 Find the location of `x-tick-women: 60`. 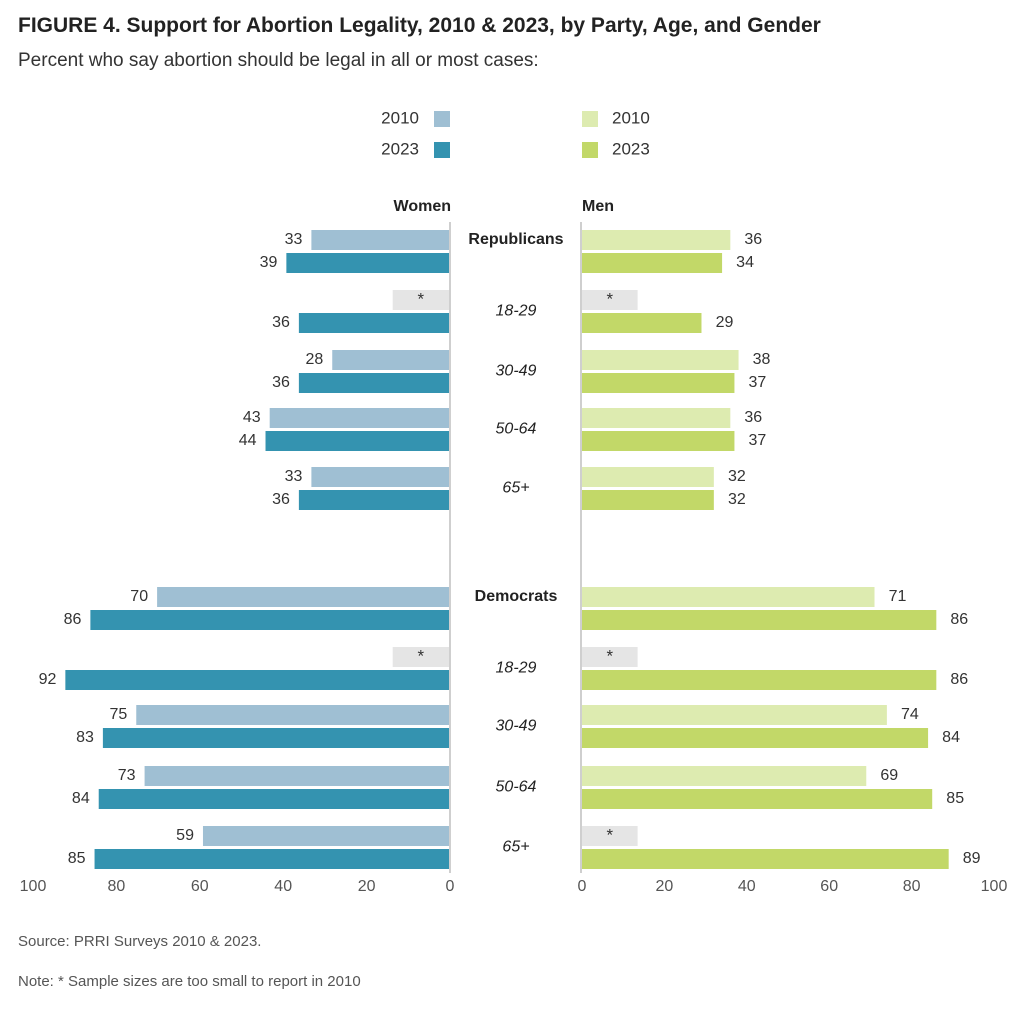

x-tick-women: 60 is located at coordinates (200, 886).